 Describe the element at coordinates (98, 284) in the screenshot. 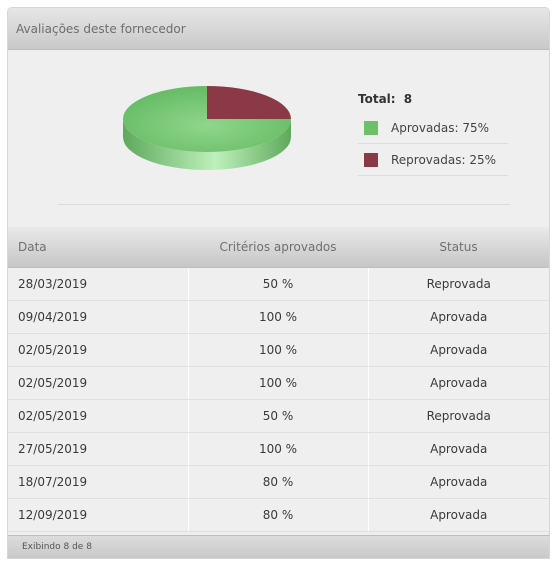

I see `cell-date: 28/03/2019` at that location.